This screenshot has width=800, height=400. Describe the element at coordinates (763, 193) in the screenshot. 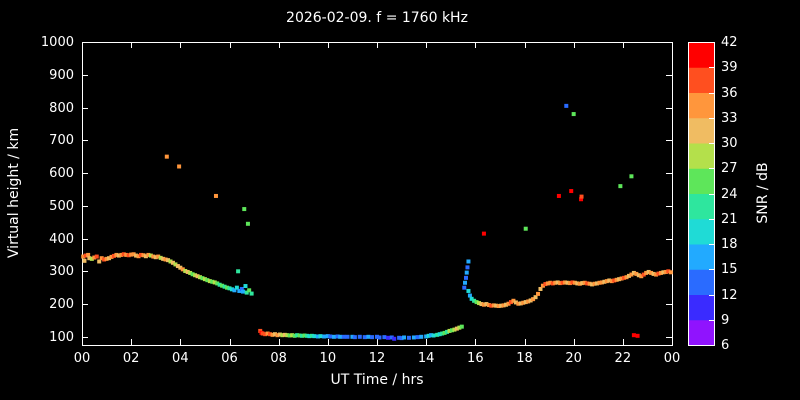

I see `colorbar-label: SNR / dB` at that location.